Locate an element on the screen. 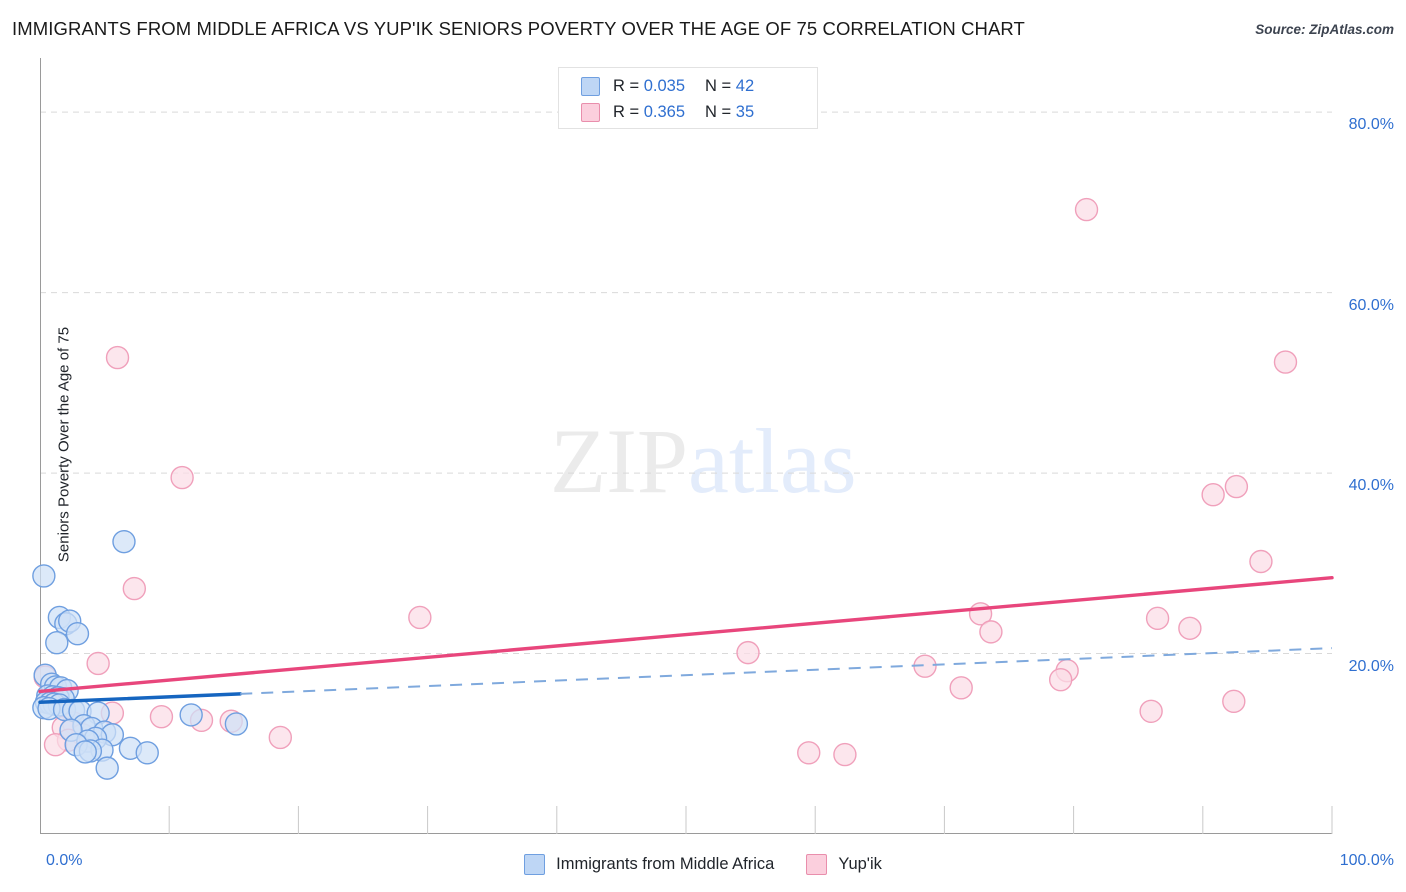 The image size is (1406, 892). stats-text-immigrants: R = 0.035 N = 42 is located at coordinates (683, 86).